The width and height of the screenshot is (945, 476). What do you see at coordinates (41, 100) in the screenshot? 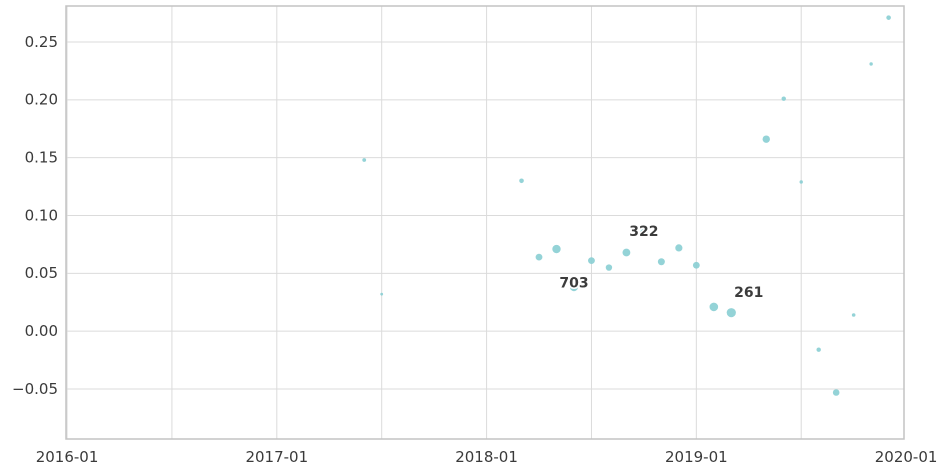
I see `y-axis-tick-label: 0.20` at bounding box center [41, 100].